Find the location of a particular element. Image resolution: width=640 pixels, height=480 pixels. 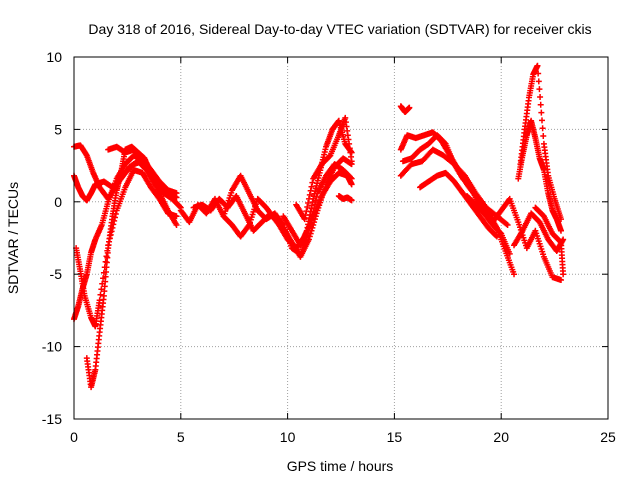

y-tick-label: -15 is located at coordinates (52, 419).